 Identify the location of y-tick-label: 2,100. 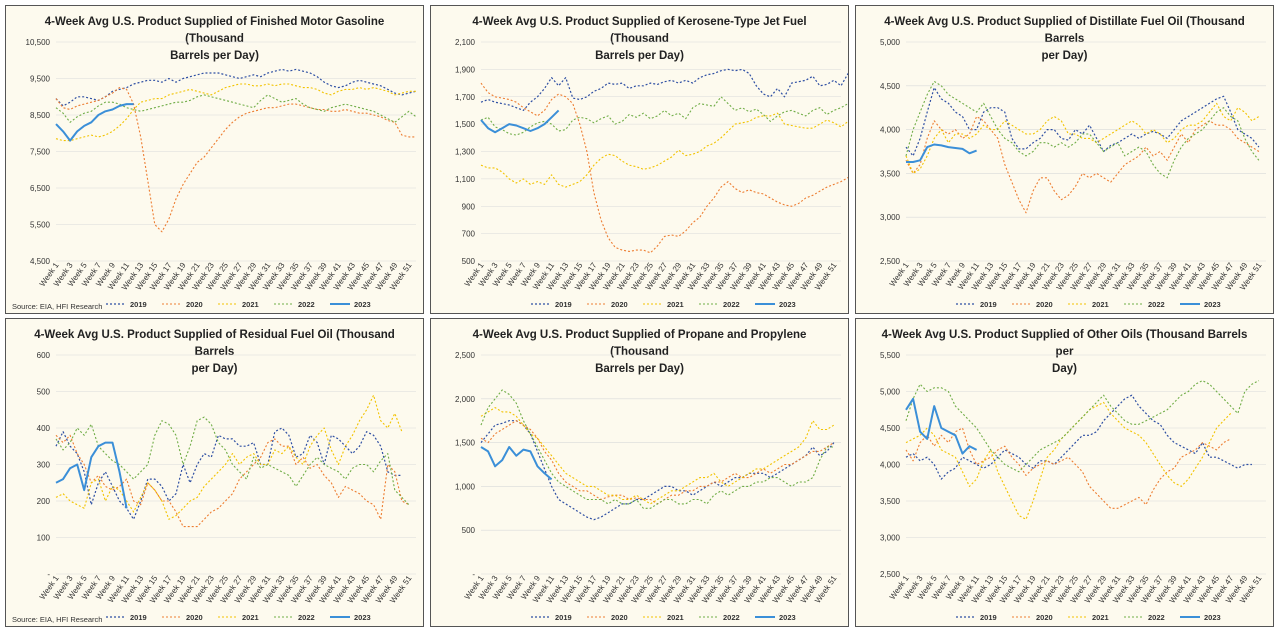
(465, 42).